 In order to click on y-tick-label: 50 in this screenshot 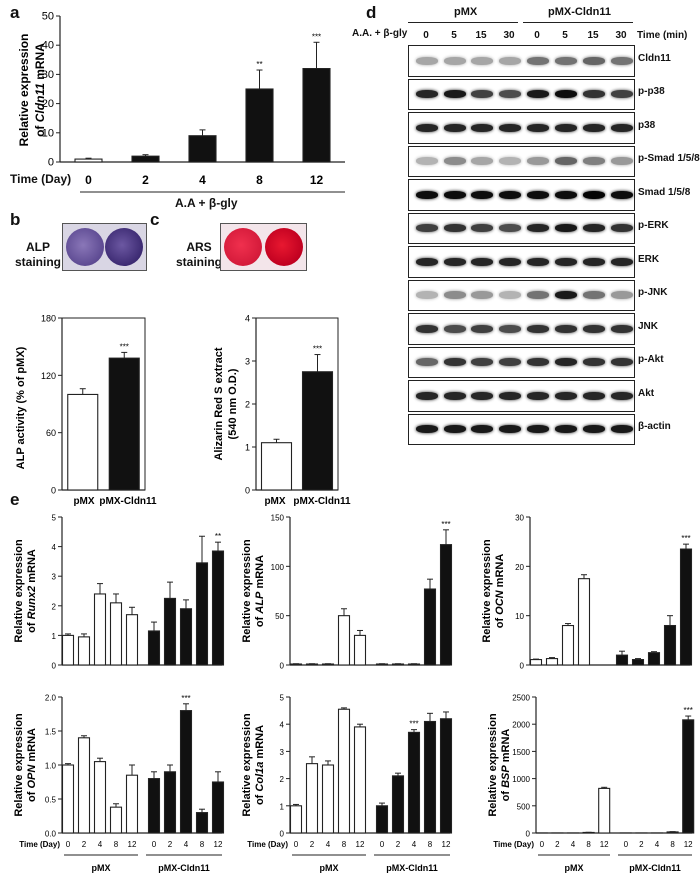, I will do `click(279, 616)`.